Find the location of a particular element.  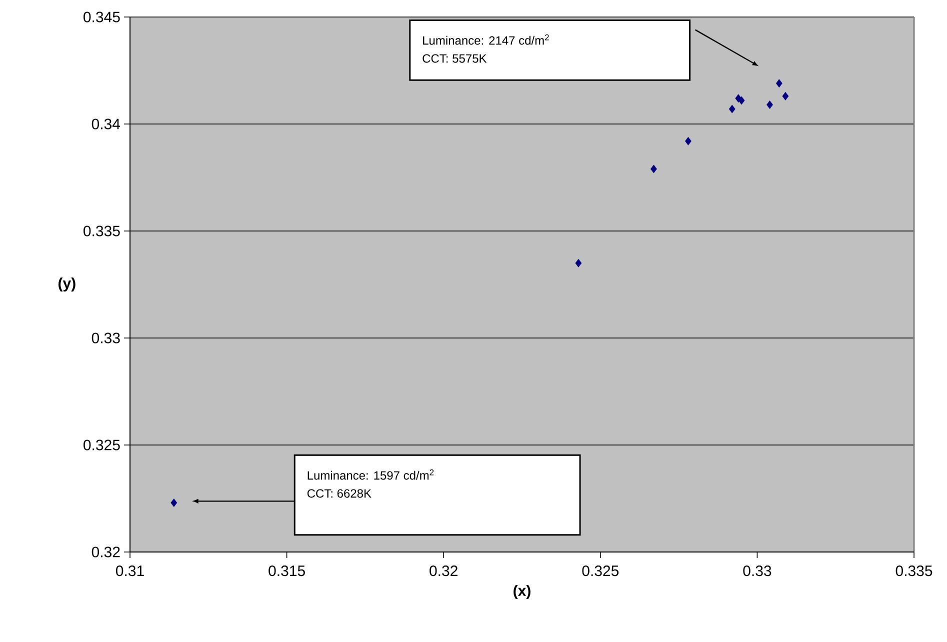

annotation: Luminance: 2147 cd/m$^{2}$ is located at coordinates (486, 39).